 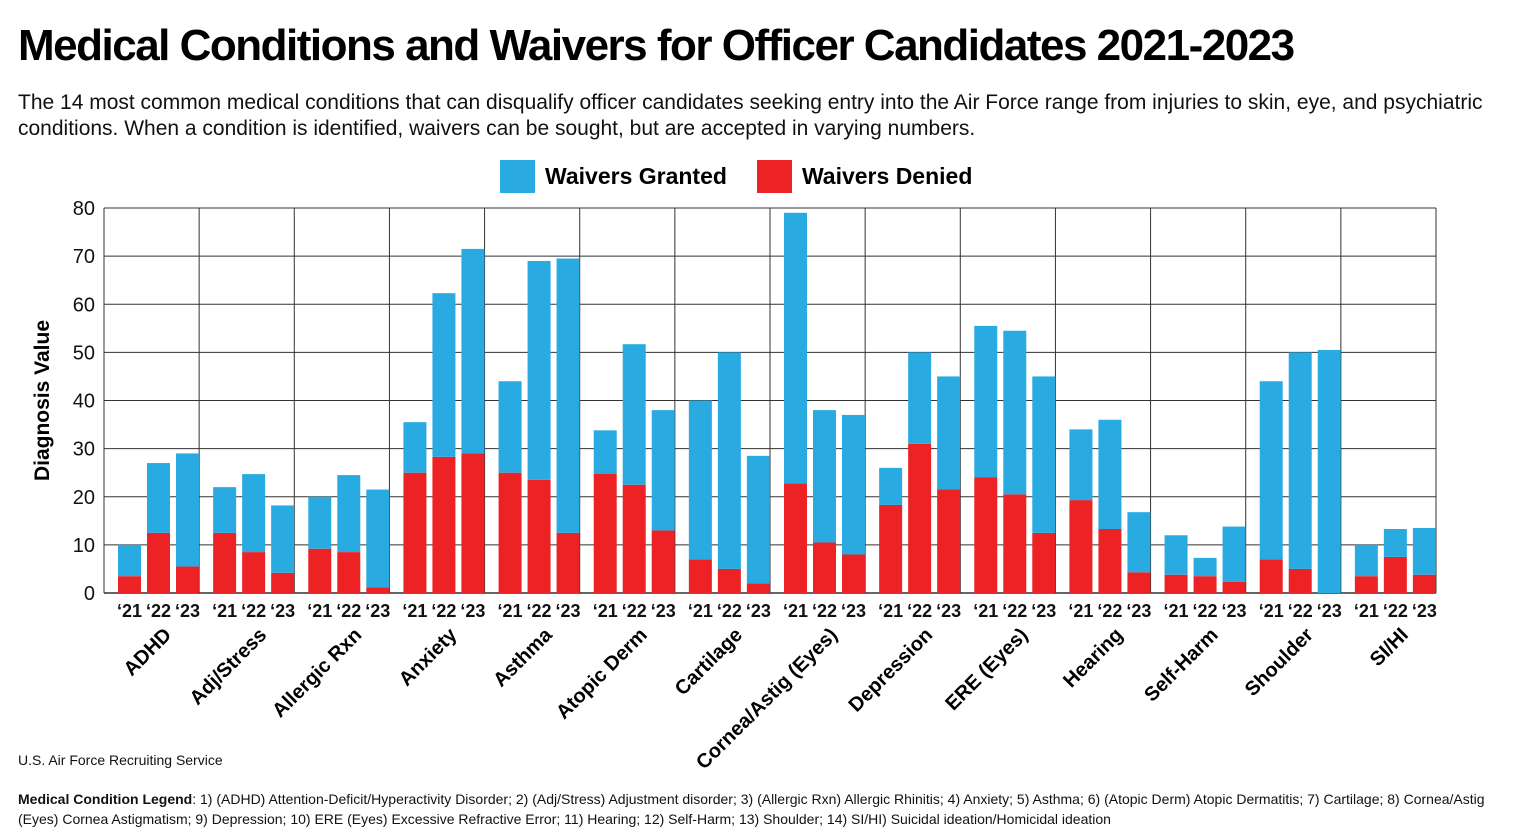 I want to click on chart-legend: Waivers Granted Waivers Denied, so click(x=751, y=176).